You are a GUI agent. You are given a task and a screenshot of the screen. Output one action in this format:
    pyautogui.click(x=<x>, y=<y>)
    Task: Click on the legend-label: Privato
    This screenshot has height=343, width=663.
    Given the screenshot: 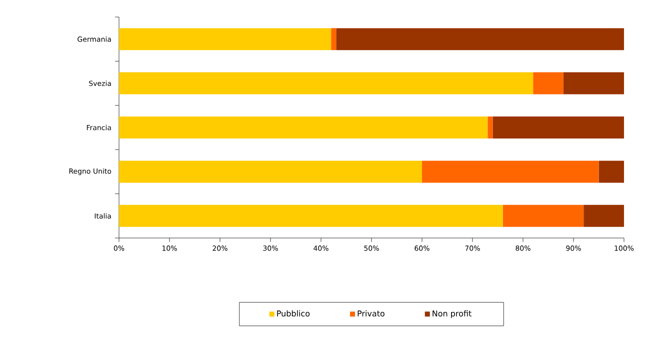 What is the action you would take?
    pyautogui.click(x=371, y=313)
    